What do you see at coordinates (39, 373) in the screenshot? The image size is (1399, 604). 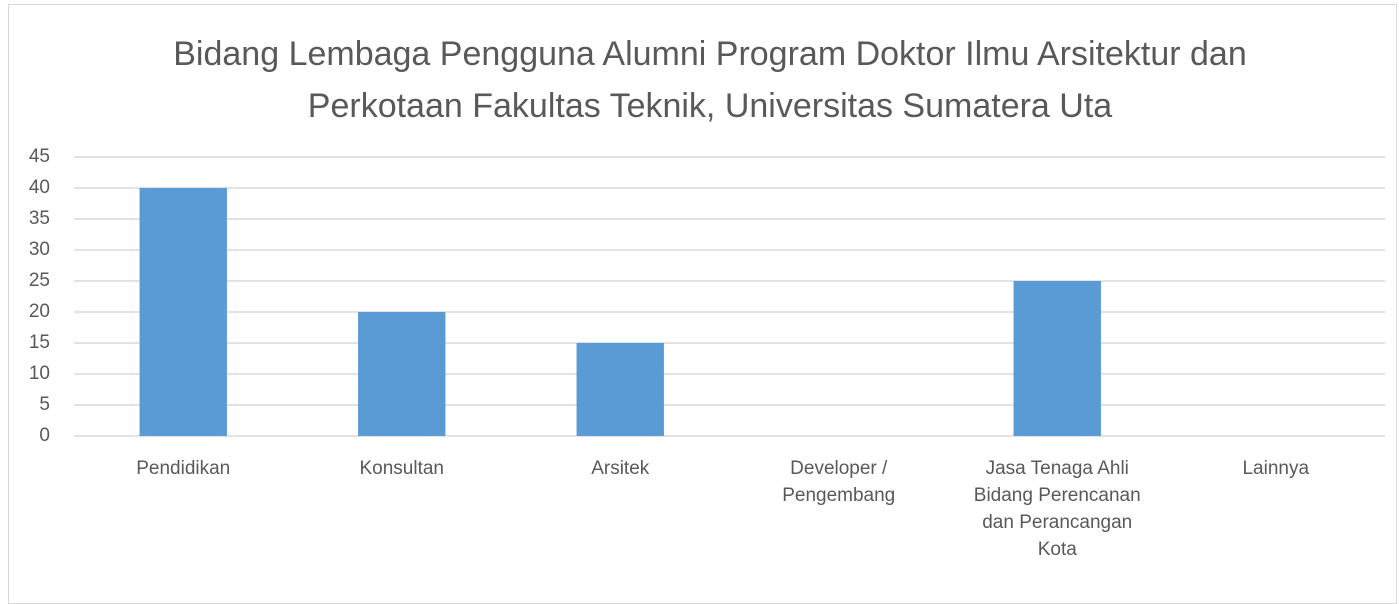 I see `y-tick-label: 10` at bounding box center [39, 373].